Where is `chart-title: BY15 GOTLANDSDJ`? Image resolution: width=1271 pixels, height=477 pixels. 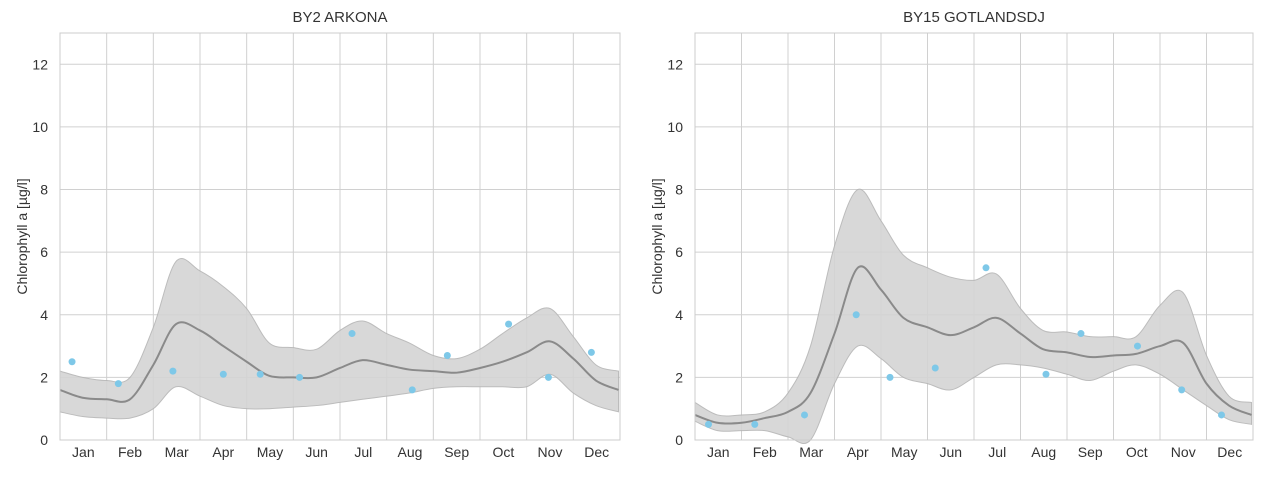
chart-title: BY15 GOTLANDSDJ is located at coordinates (974, 17).